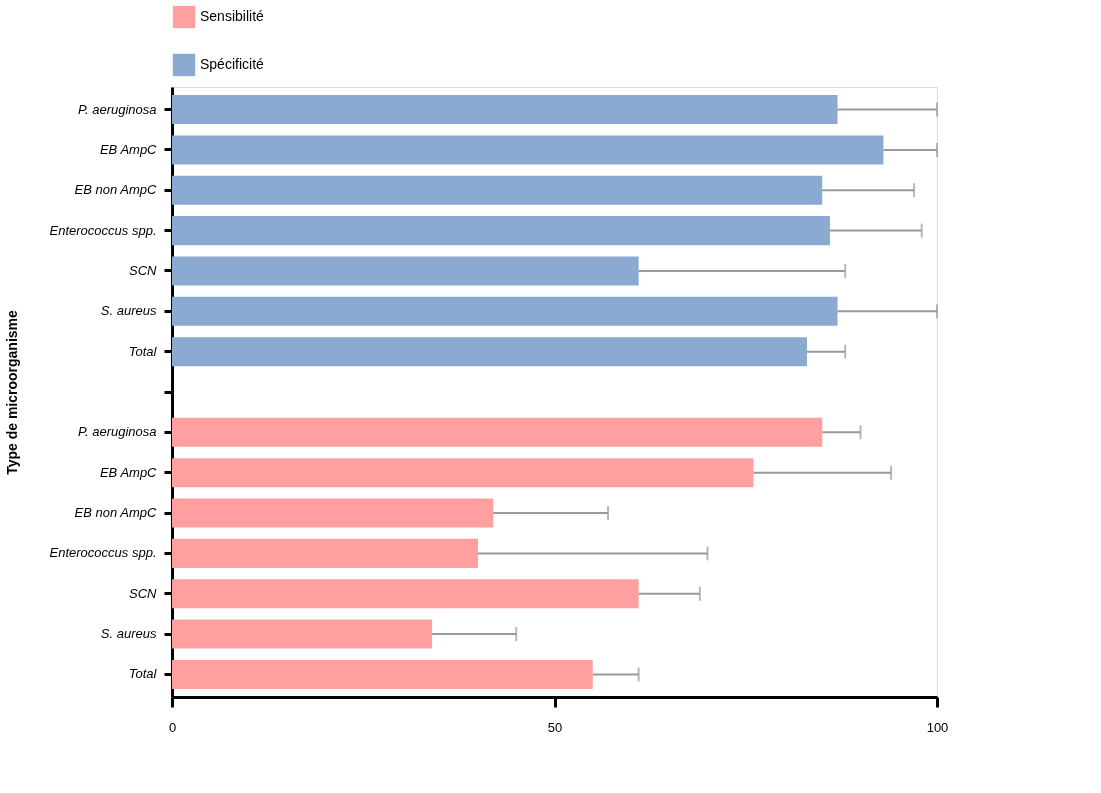  What do you see at coordinates (11, 392) in the screenshot?
I see `y-axis-title: Type de microorganisme` at bounding box center [11, 392].